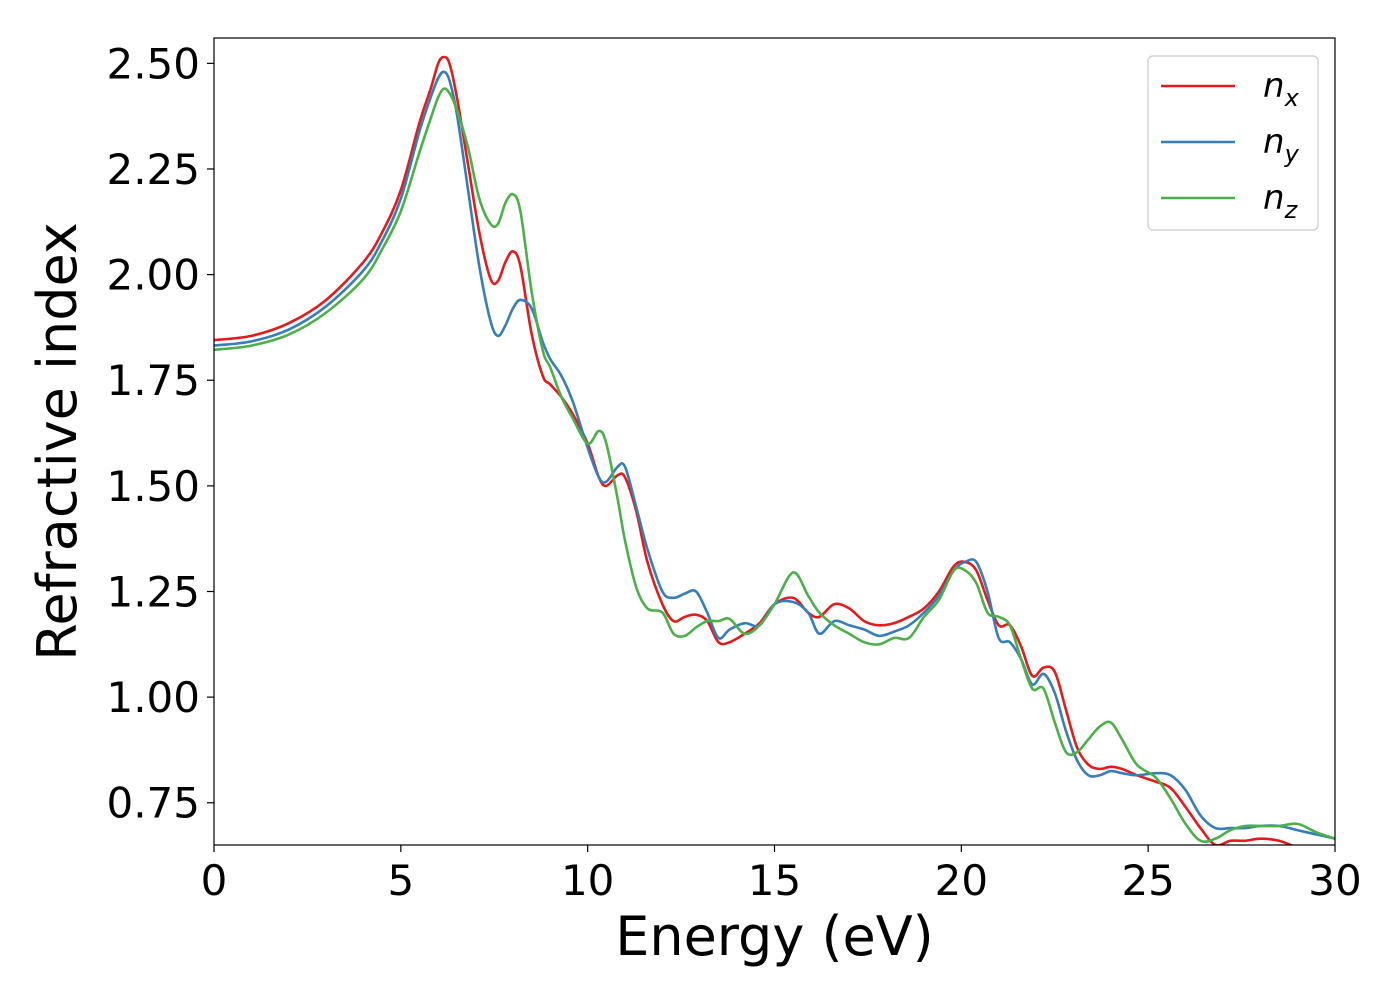  What do you see at coordinates (1292, 154) in the screenshot?
I see `legend-label-subscript: y` at bounding box center [1292, 154].